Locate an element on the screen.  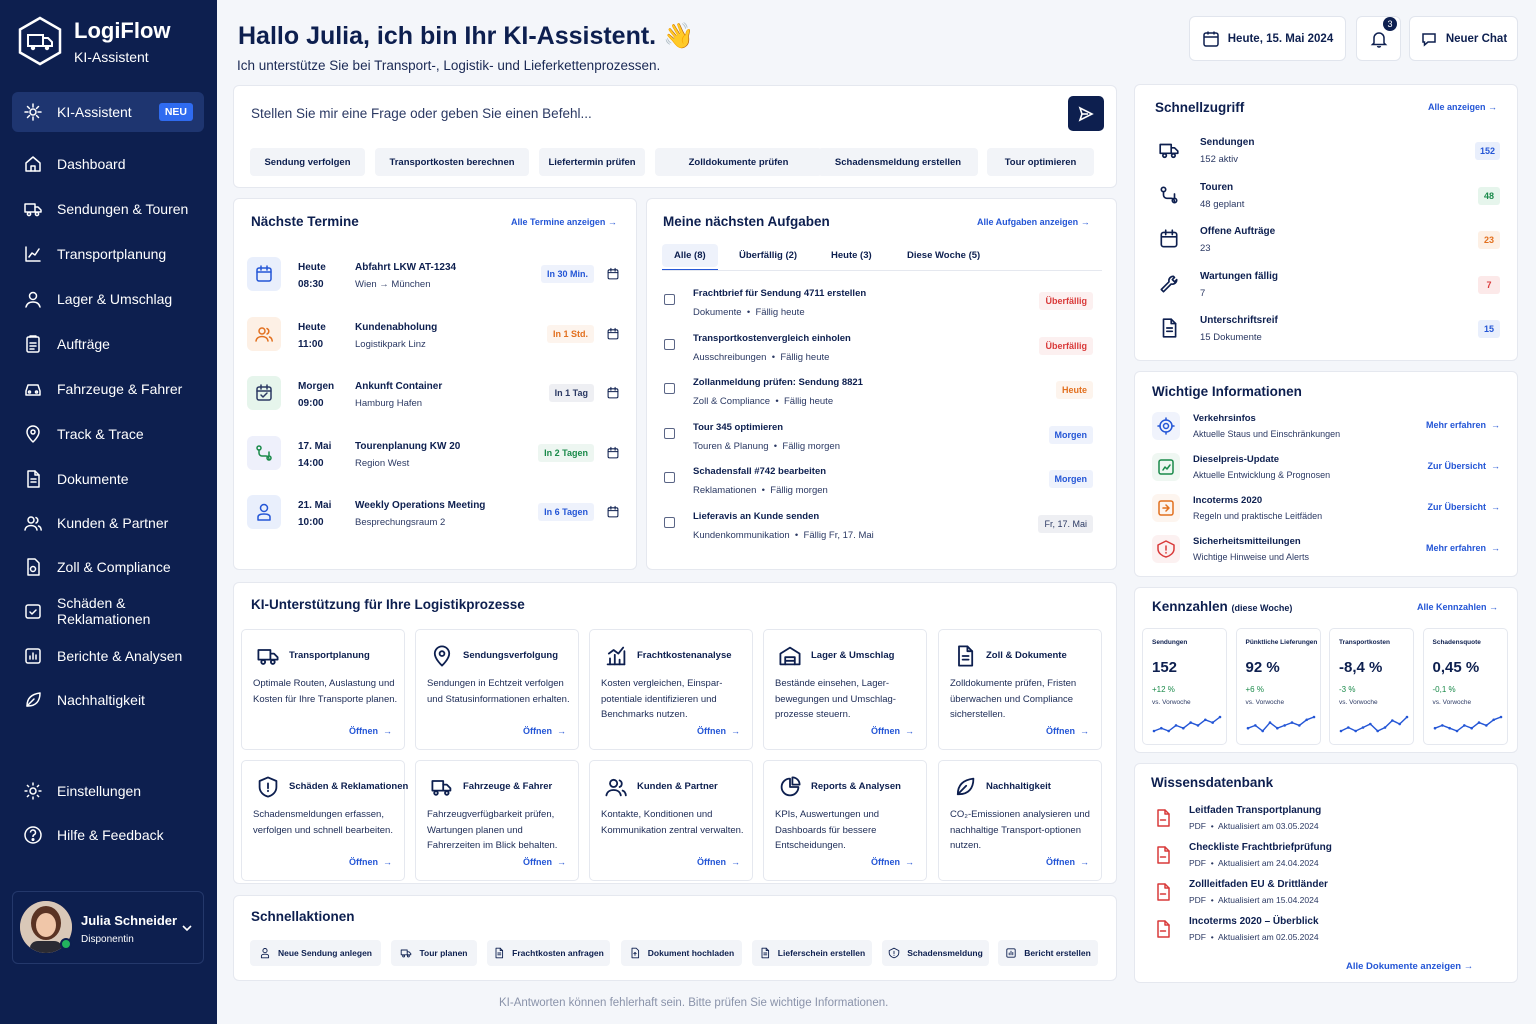
send-button is located at coordinates (1086, 113).